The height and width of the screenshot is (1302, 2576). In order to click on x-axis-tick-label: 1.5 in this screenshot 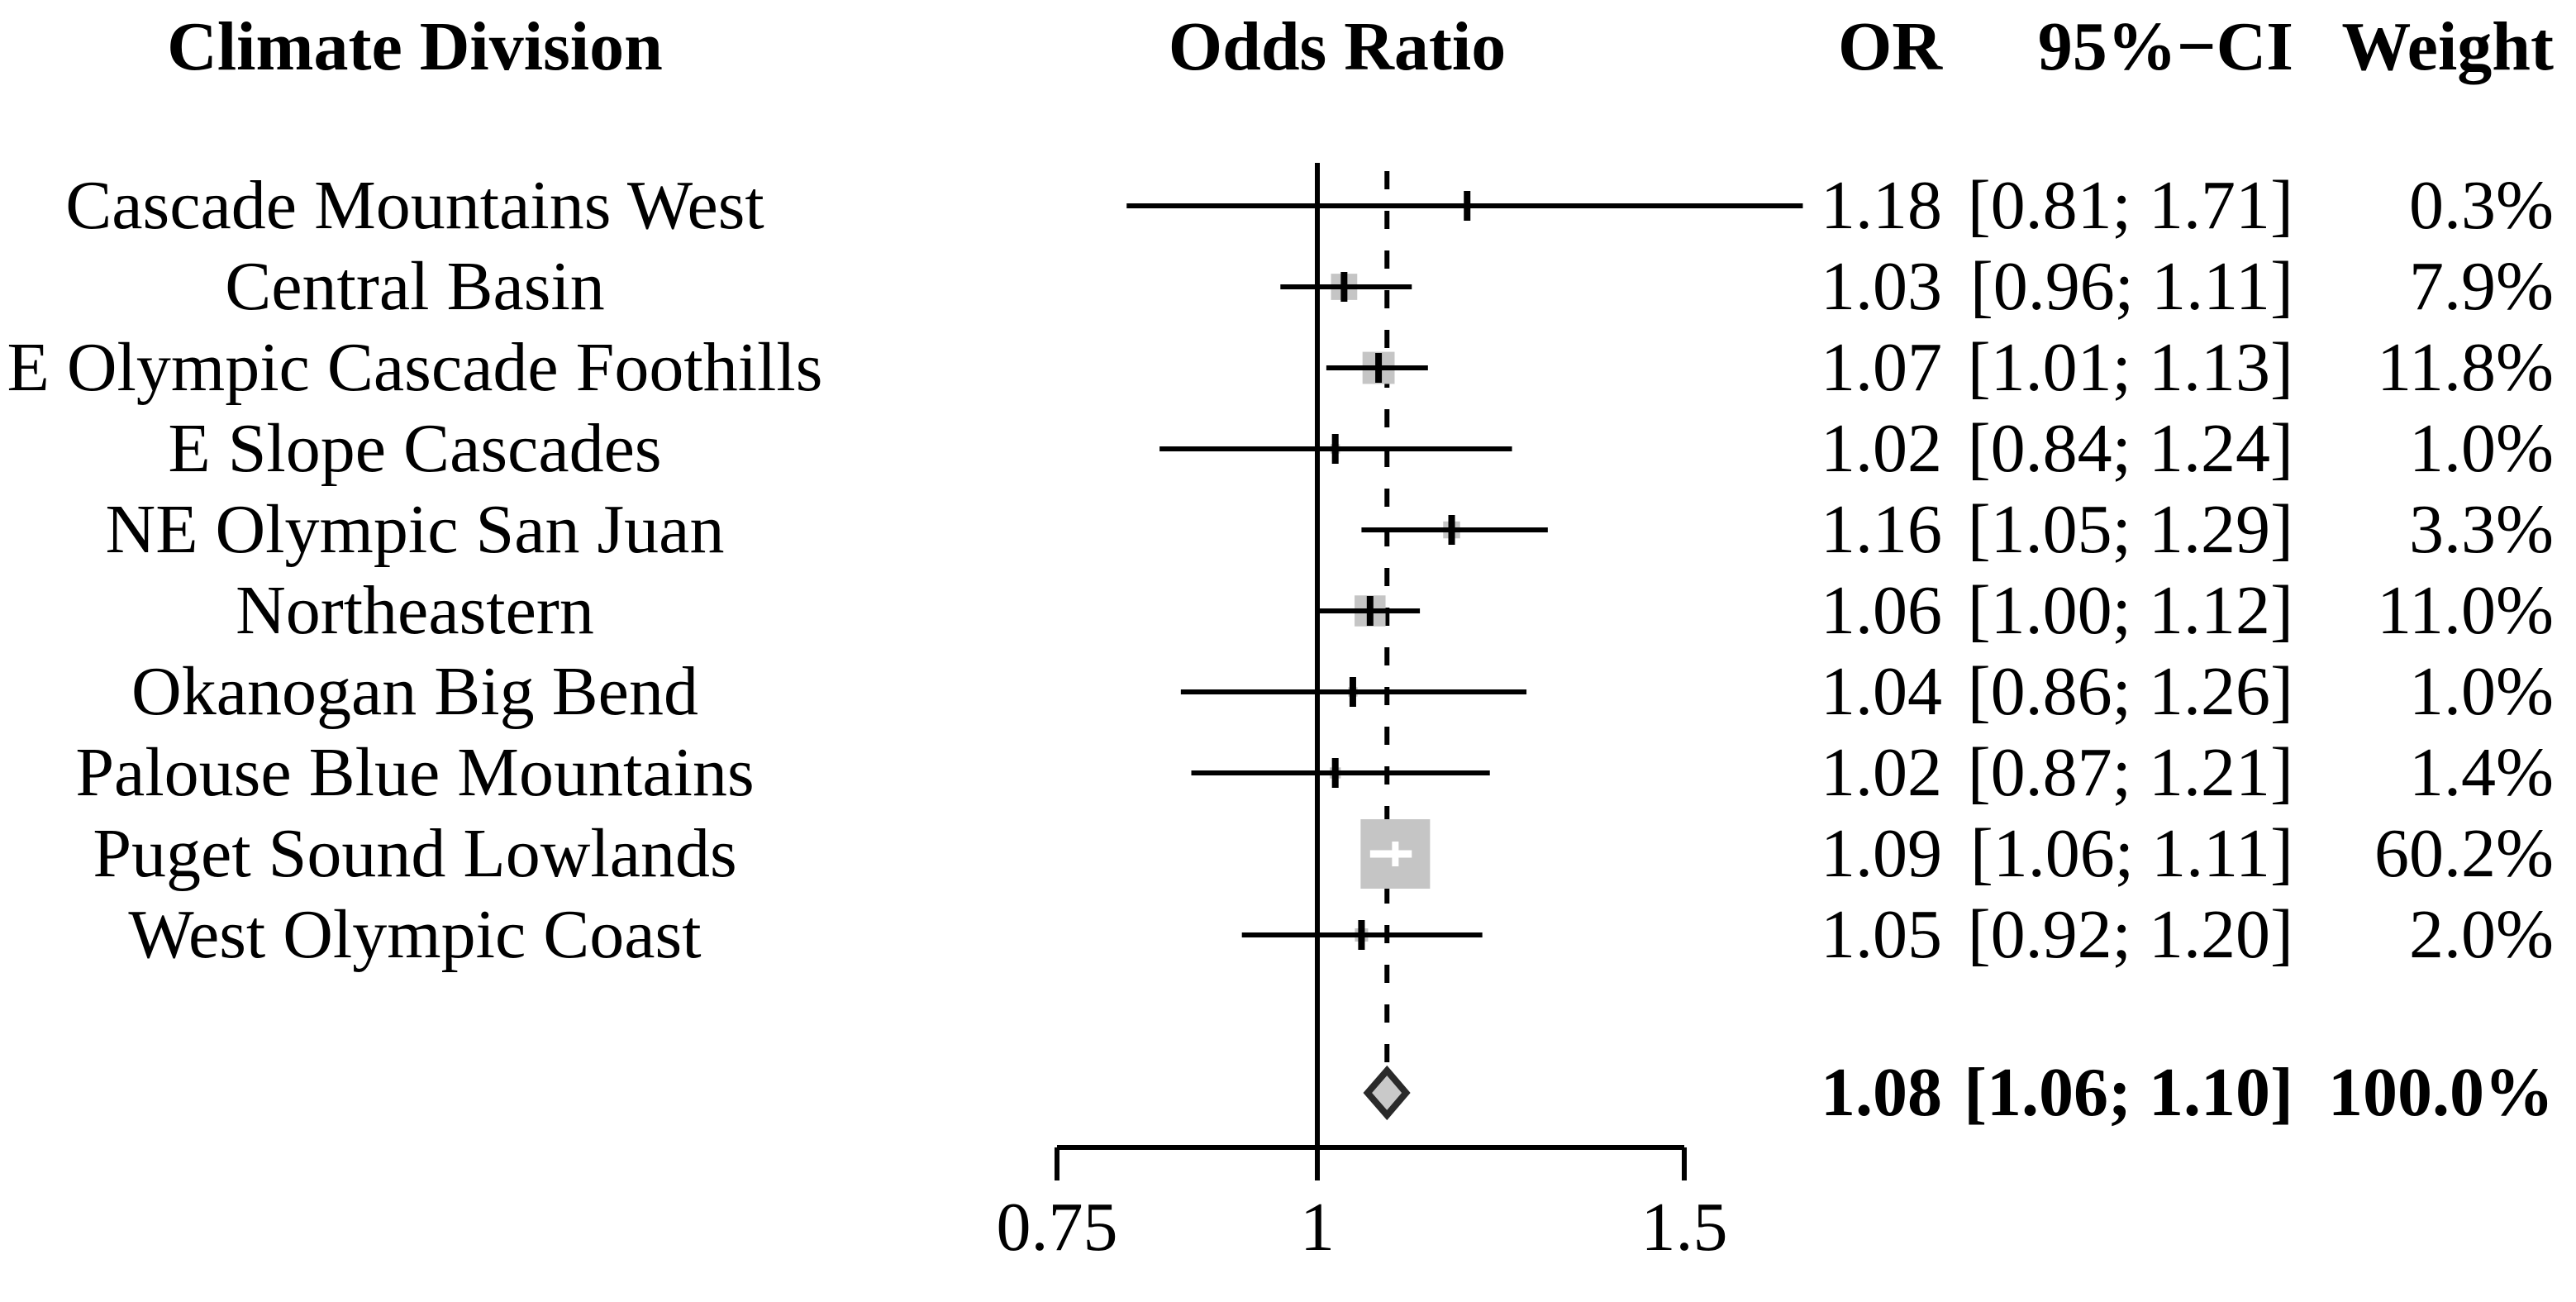, I will do `click(1684, 1227)`.